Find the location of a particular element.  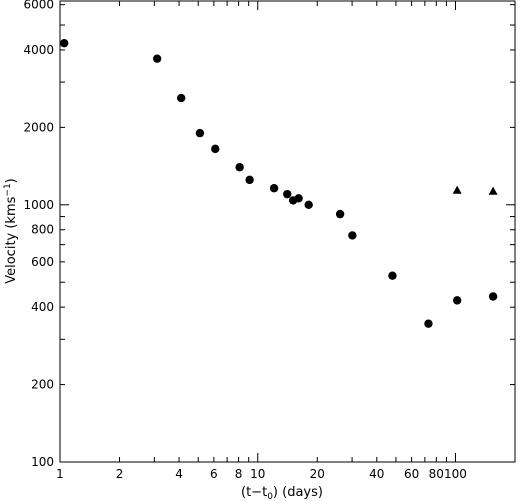

x-tick-label: 8 is located at coordinates (239, 474).